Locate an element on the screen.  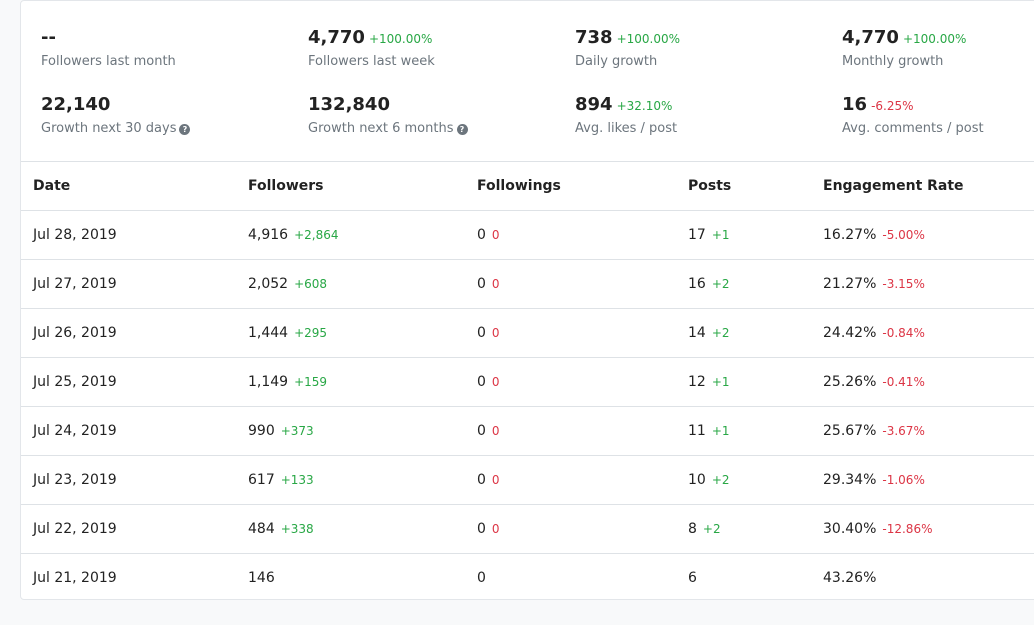
cell-posts-value: 14 is located at coordinates (697, 333).